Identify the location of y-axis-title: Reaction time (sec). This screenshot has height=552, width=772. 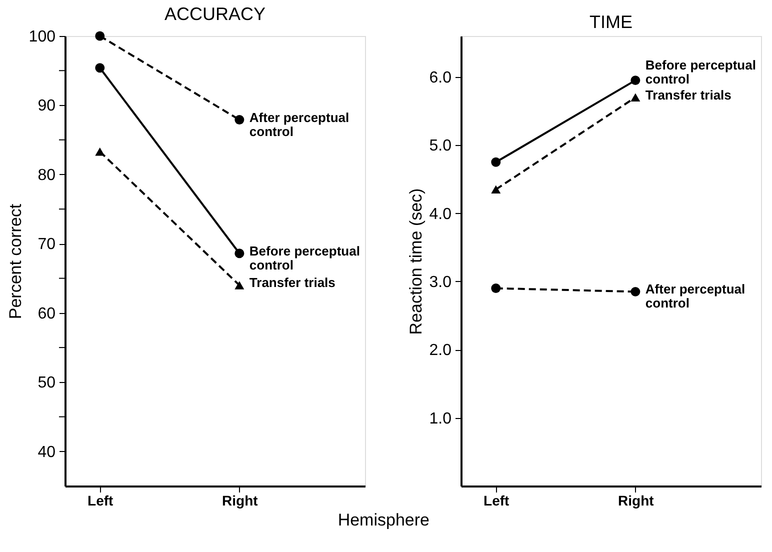
(416, 261).